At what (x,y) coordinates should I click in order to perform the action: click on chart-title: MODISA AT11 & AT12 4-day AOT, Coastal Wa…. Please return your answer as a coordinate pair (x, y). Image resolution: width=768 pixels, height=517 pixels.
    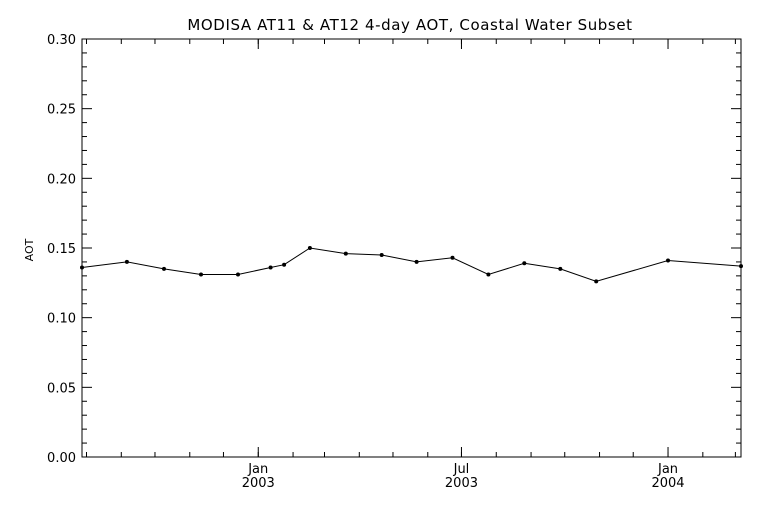
    Looking at the image, I should click on (409, 25).